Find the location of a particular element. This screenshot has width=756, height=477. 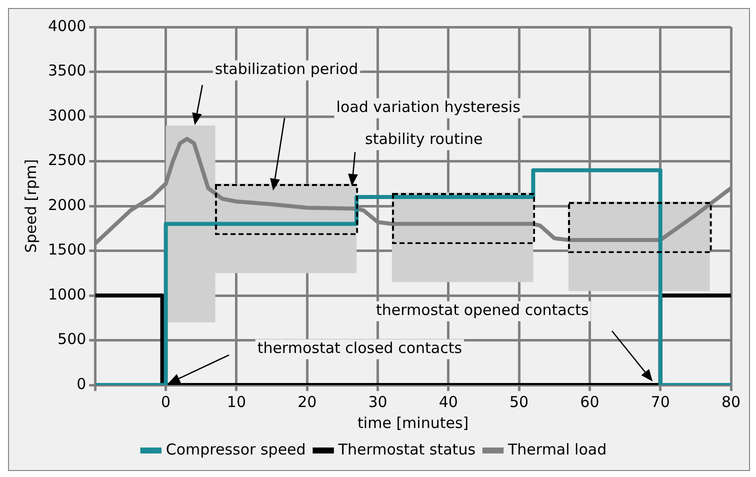

y-tick-label: 2000 is located at coordinates (67, 205).